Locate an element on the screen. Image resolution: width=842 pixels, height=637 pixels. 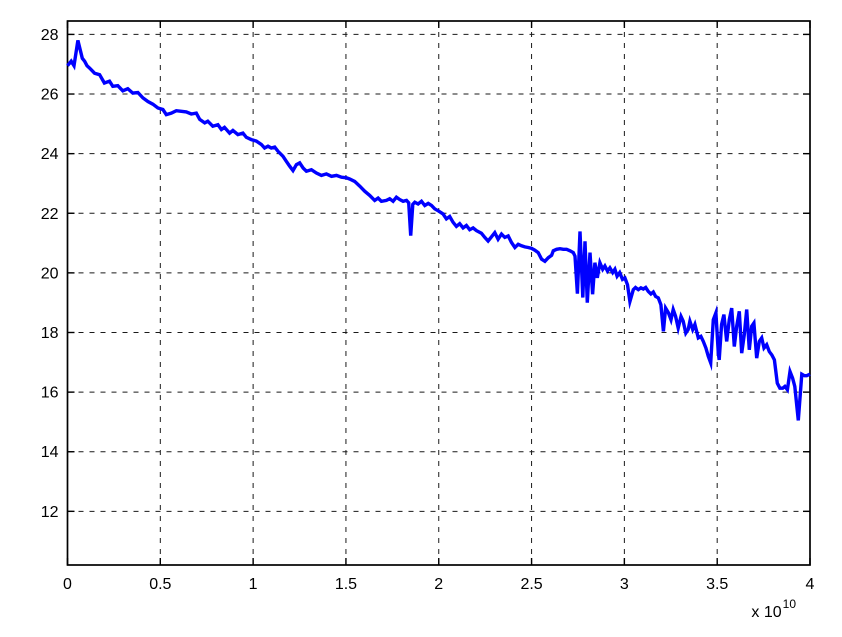
x-tick-label: 0.5 is located at coordinates (160, 584).